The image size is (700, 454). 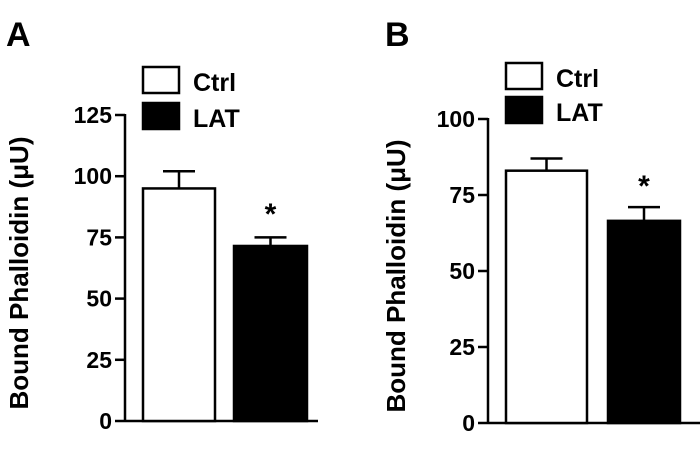 What do you see at coordinates (397, 35) in the screenshot?
I see `panel-label: B` at bounding box center [397, 35].